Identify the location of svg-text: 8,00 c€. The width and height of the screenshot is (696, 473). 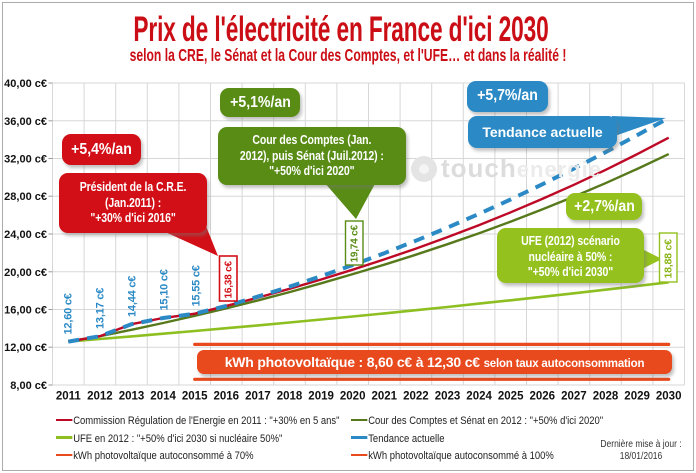
(28, 386).